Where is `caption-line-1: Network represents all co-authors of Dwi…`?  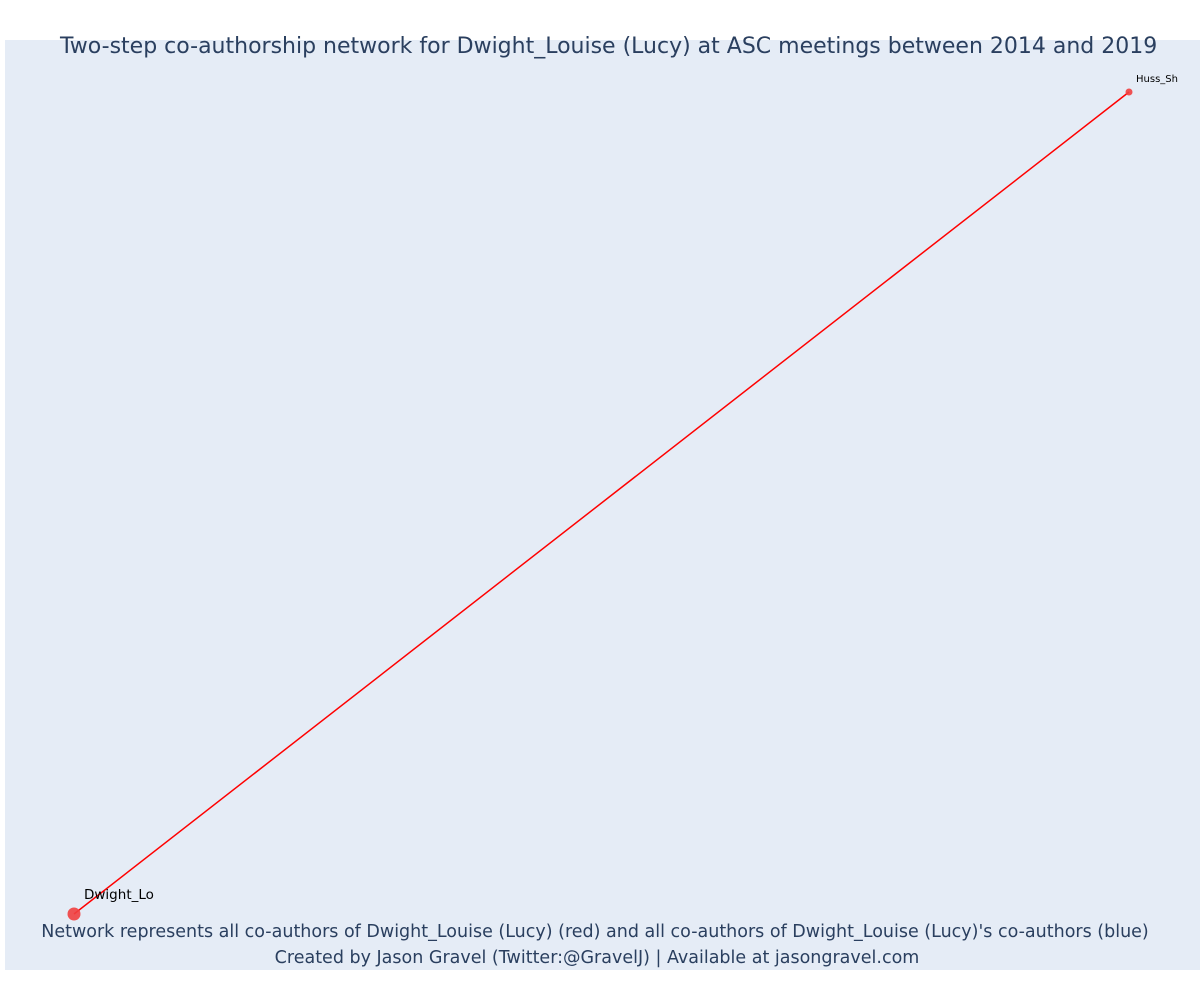
caption-line-1: Network represents all co-authors of Dwi… is located at coordinates (595, 932).